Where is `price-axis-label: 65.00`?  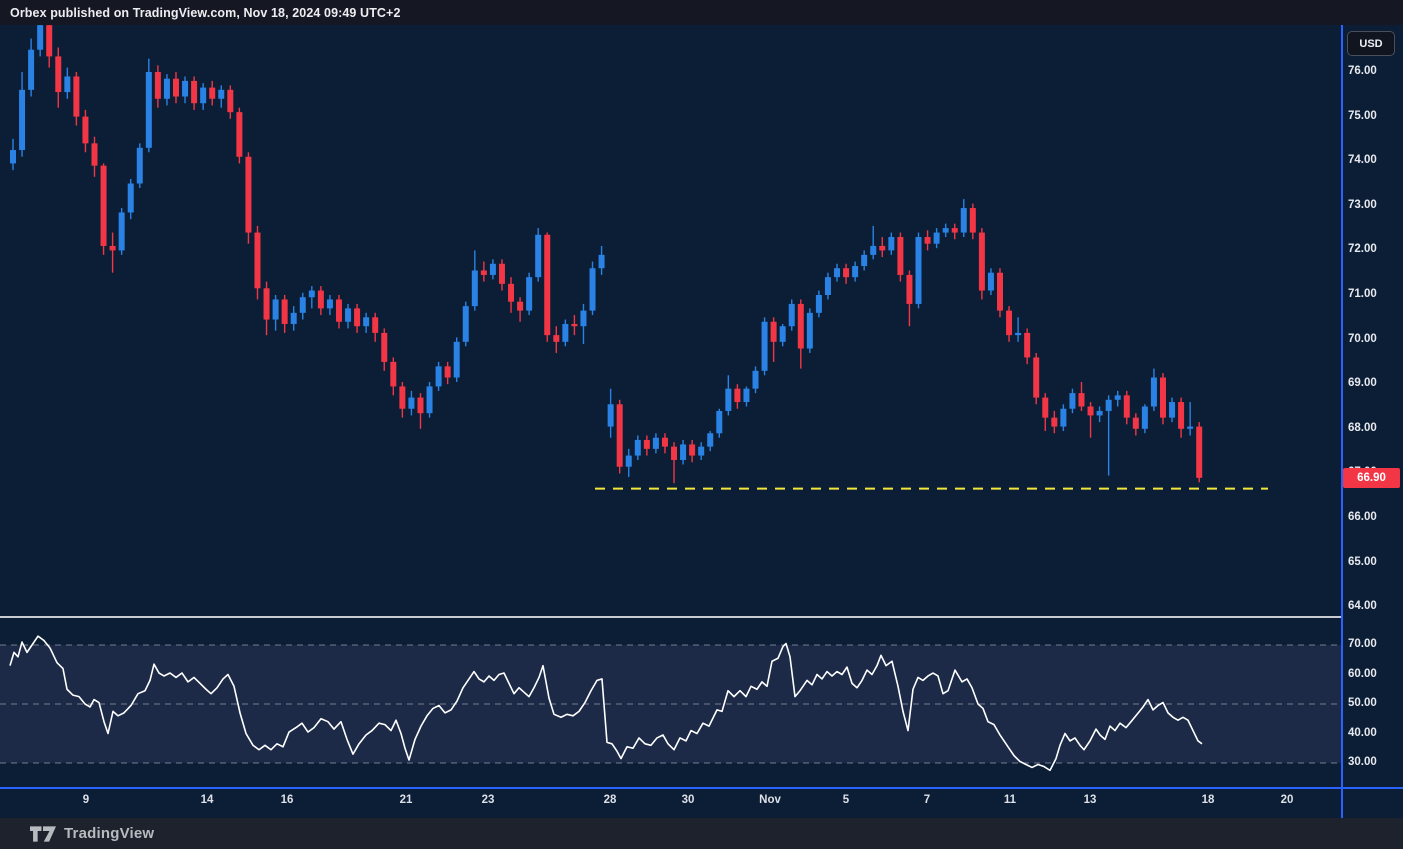 price-axis-label: 65.00 is located at coordinates (1362, 561).